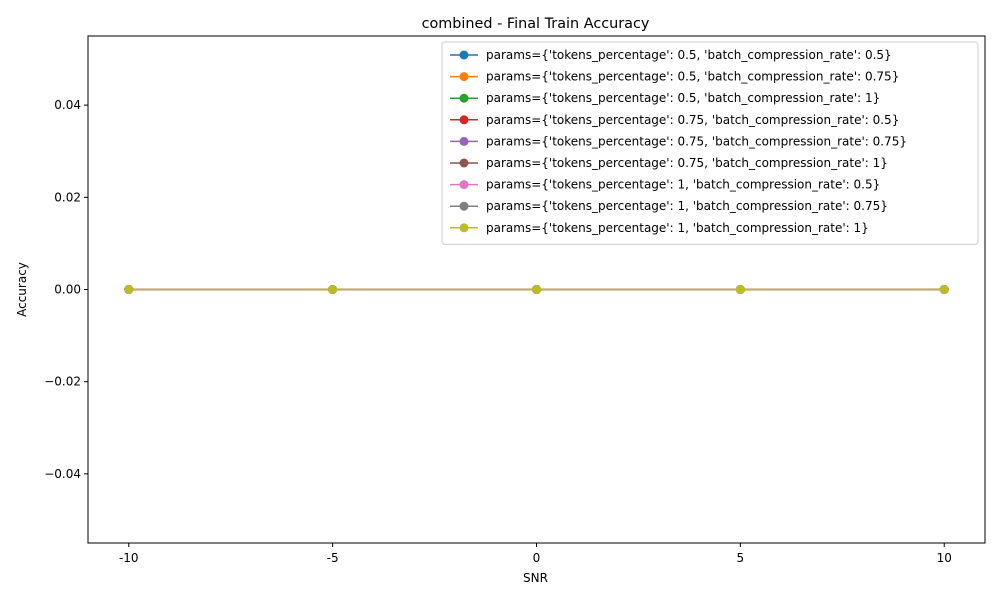 The image size is (1000, 604). Describe the element at coordinates (62, 474) in the screenshot. I see `y-tick-label: −0.04` at that location.